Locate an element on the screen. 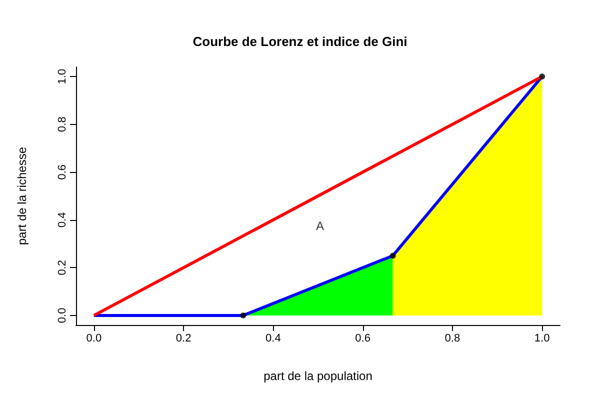  y-tick-label: 1.0 is located at coordinates (62, 76).